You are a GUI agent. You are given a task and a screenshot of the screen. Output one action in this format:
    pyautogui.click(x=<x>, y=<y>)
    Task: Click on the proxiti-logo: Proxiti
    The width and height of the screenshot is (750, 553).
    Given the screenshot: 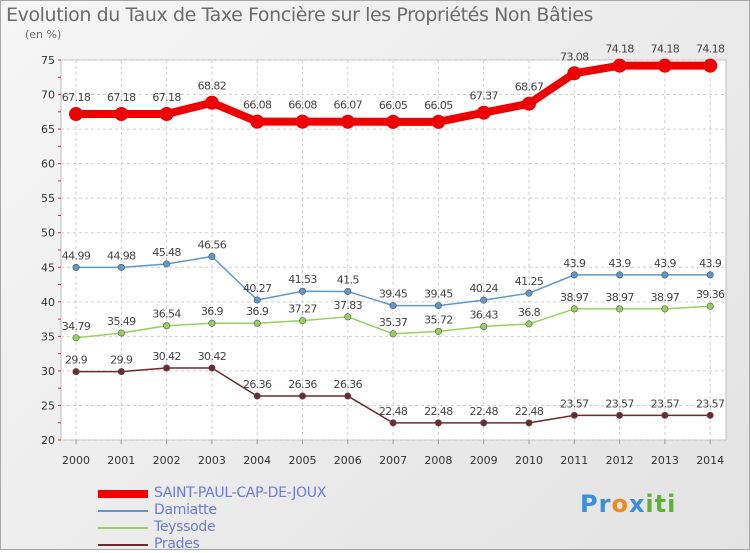 What is the action you would take?
    pyautogui.click(x=628, y=504)
    